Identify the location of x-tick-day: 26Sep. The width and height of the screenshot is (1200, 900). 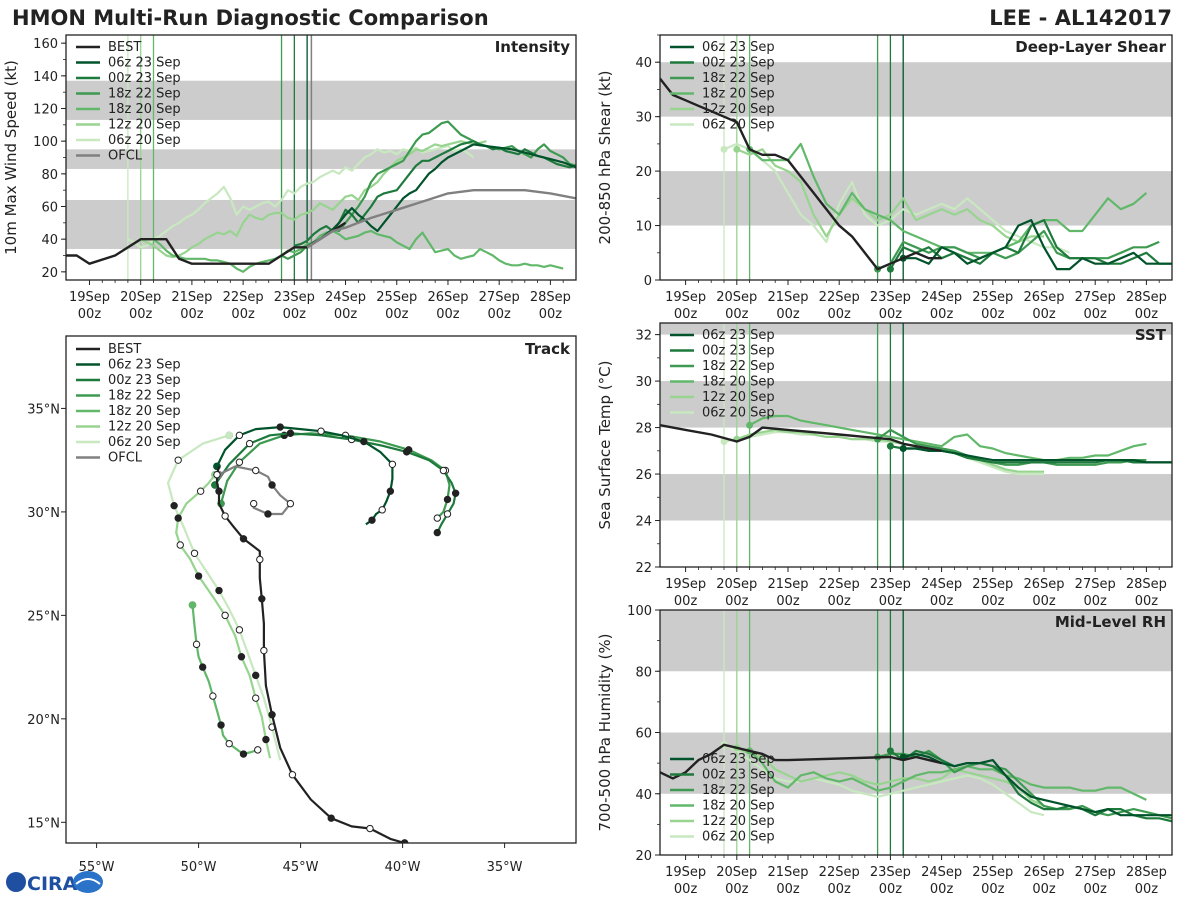
(1043, 872).